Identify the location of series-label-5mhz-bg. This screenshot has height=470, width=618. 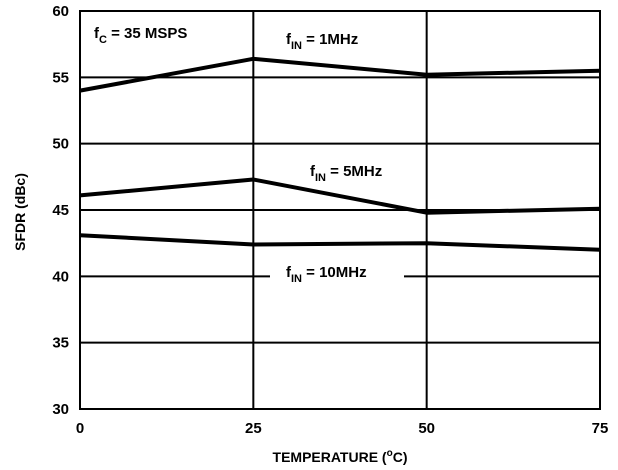
(356, 172).